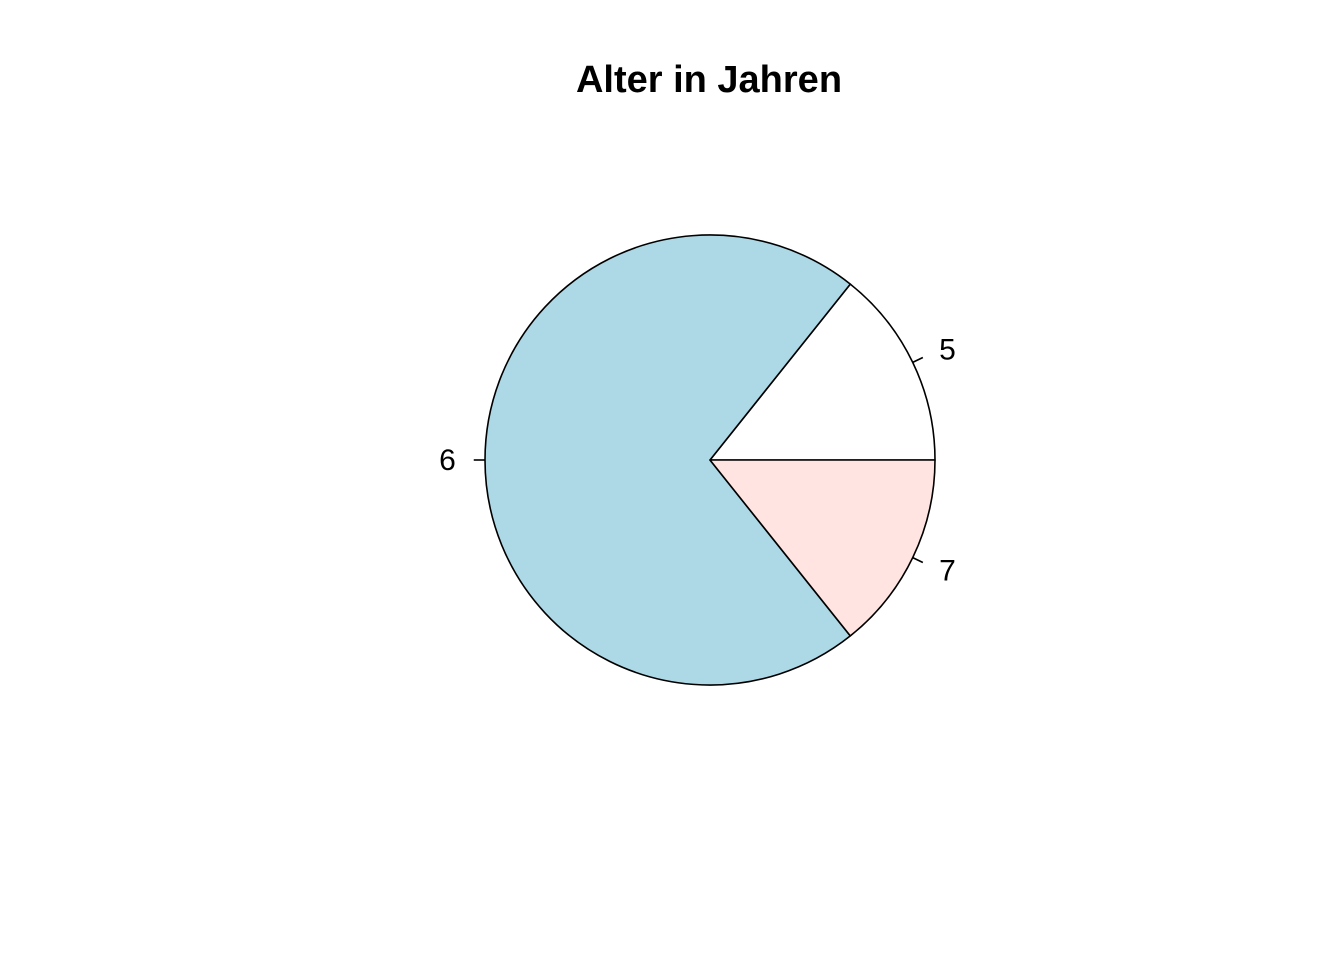 The image size is (1344, 960). Describe the element at coordinates (709, 80) in the screenshot. I see `chart-title: Alter in Jahren` at that location.